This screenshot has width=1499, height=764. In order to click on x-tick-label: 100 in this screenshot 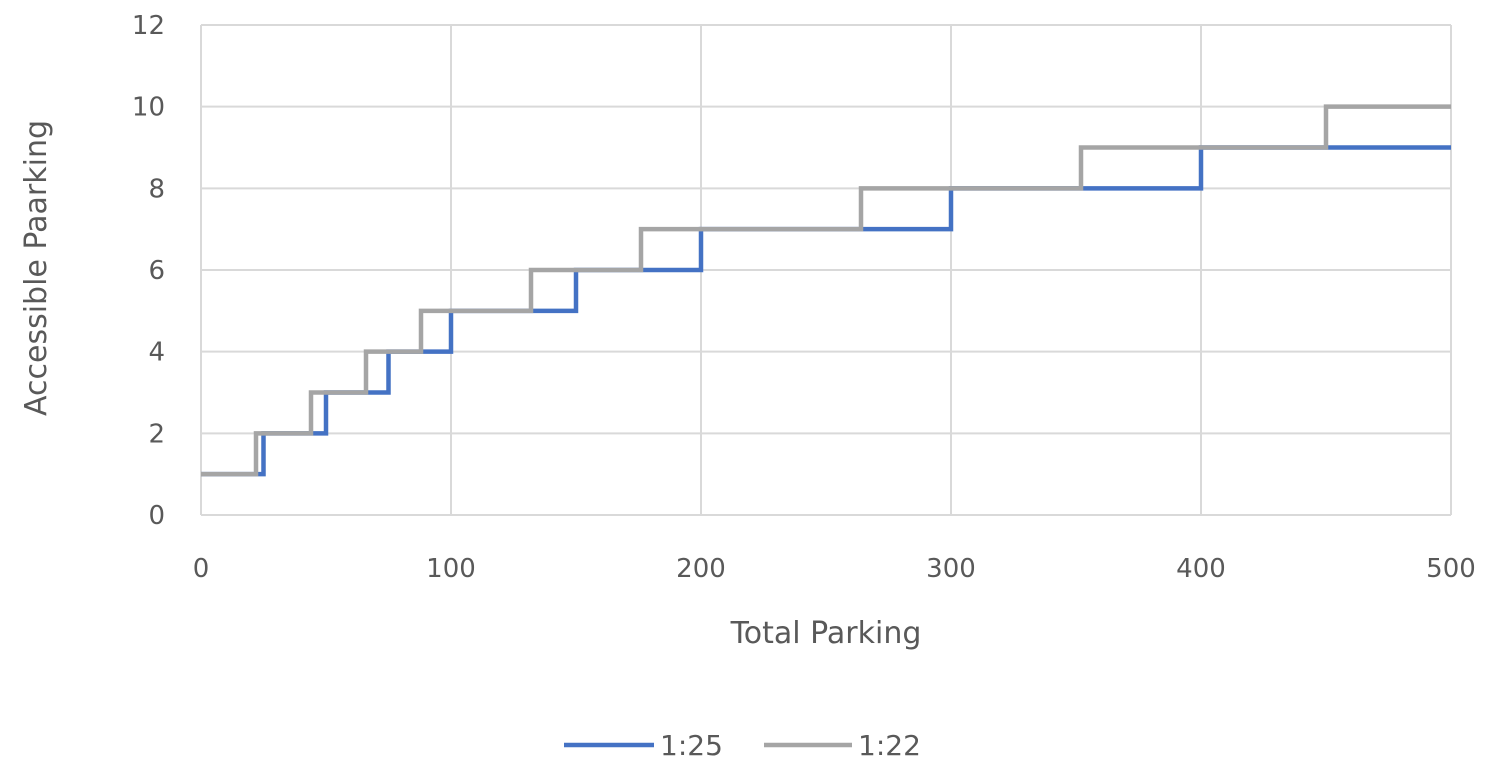, I will do `click(451, 569)`.